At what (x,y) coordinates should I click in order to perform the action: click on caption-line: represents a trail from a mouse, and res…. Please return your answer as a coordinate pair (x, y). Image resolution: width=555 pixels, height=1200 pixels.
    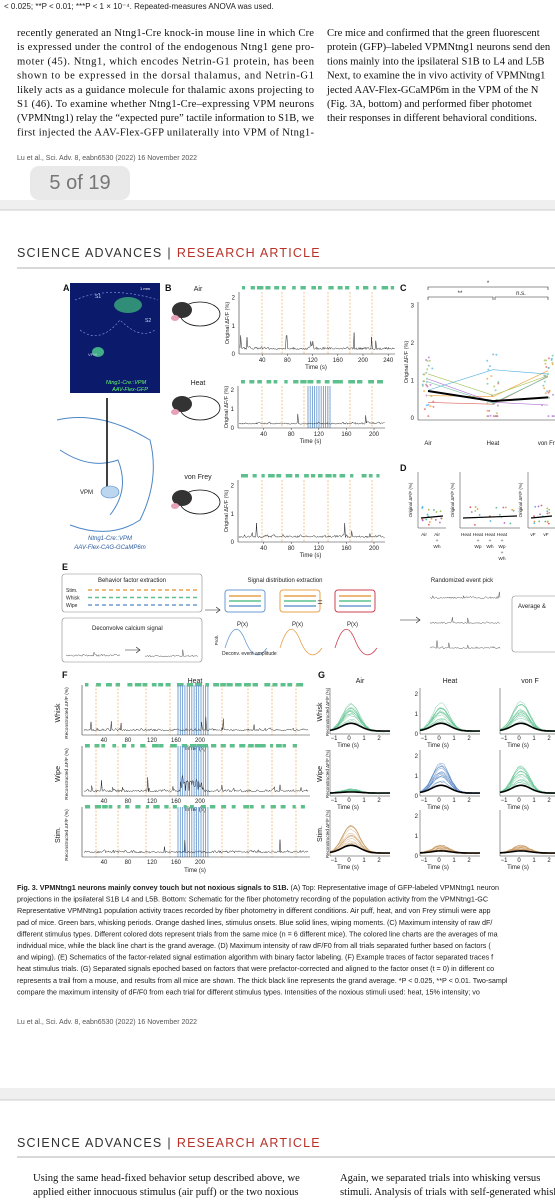
    Looking at the image, I should click on (262, 980).